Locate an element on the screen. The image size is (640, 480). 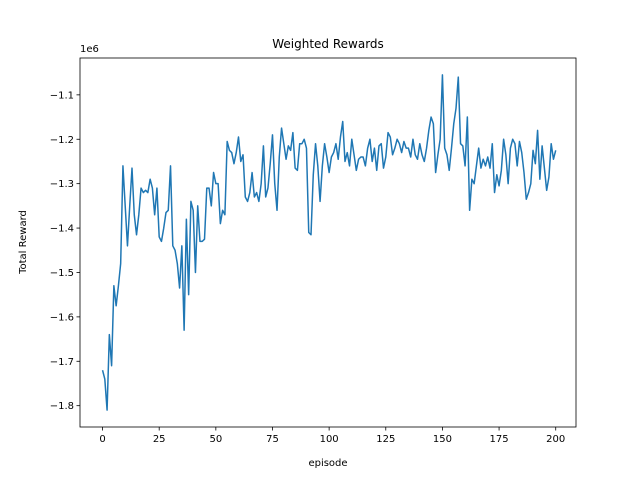
x-tick-label: 125 is located at coordinates (385, 439).